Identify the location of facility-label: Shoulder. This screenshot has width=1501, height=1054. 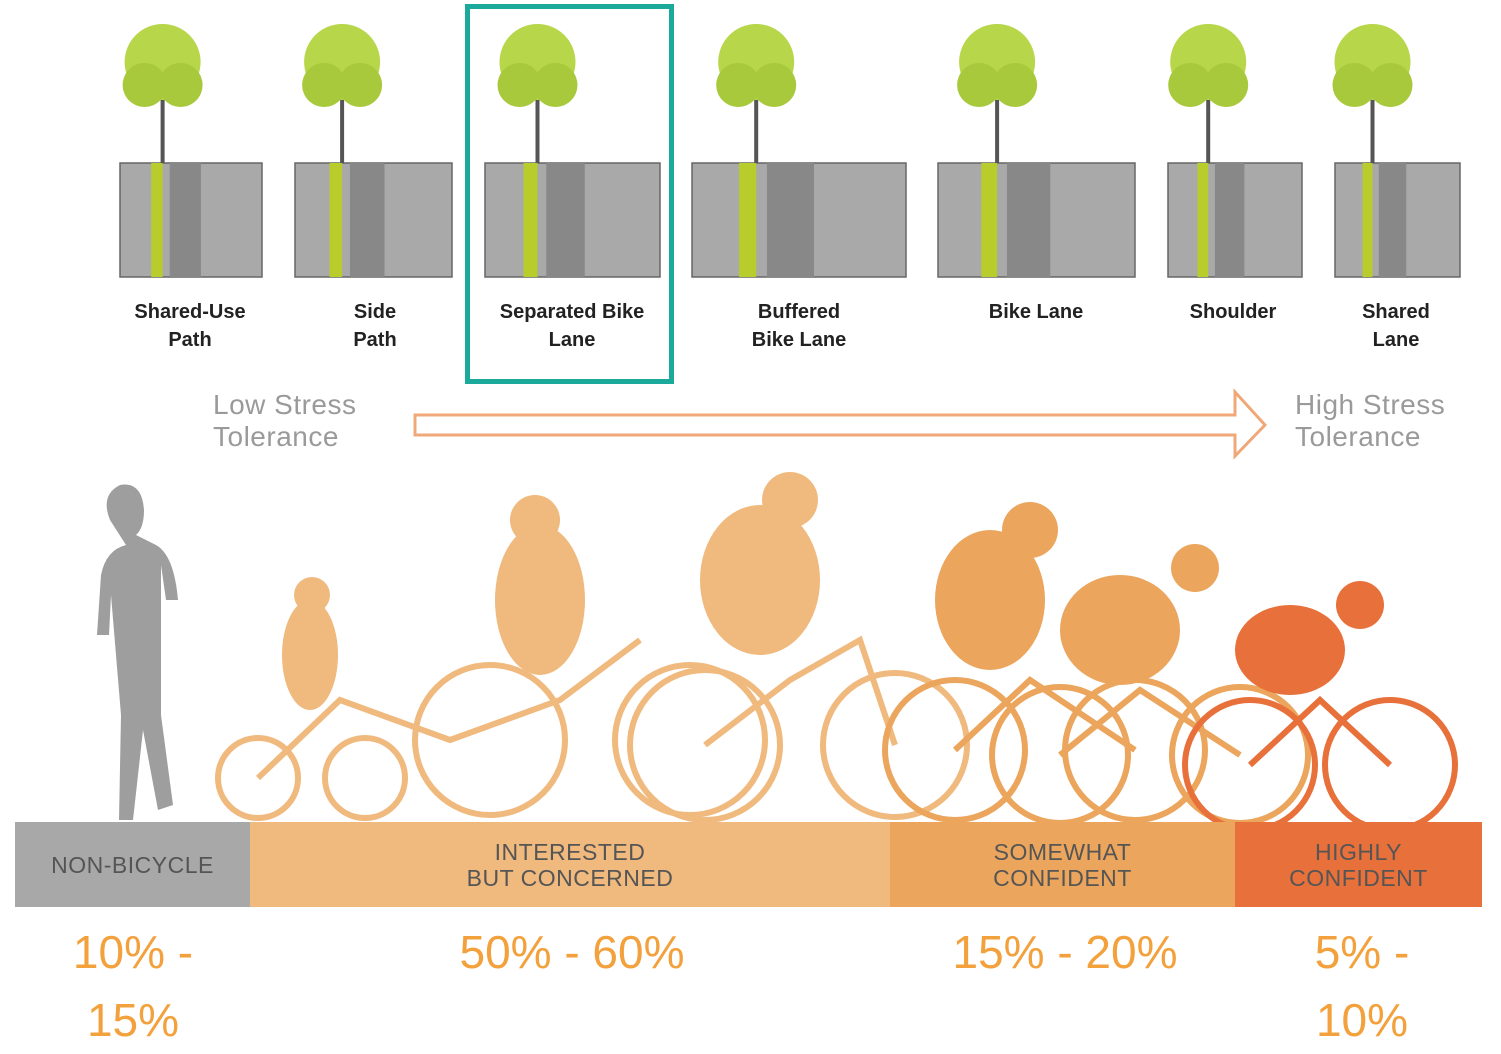
(1233, 312).